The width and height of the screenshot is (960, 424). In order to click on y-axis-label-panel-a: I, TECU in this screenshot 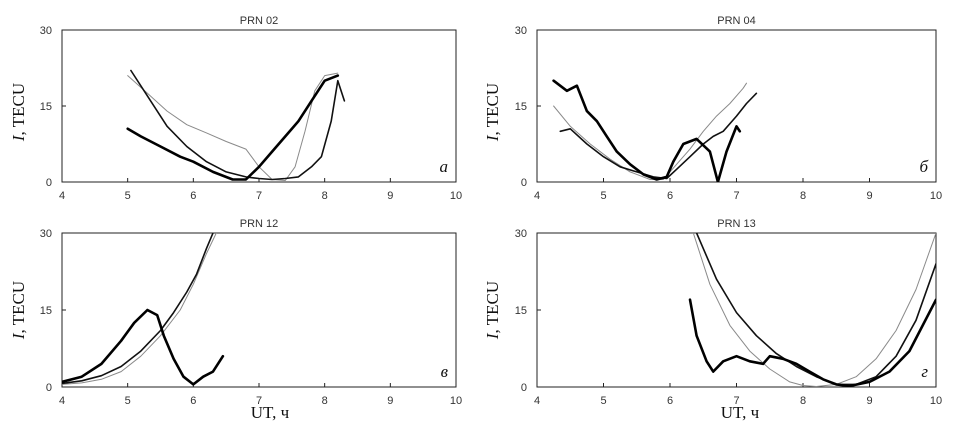, I will do `click(18, 112)`.